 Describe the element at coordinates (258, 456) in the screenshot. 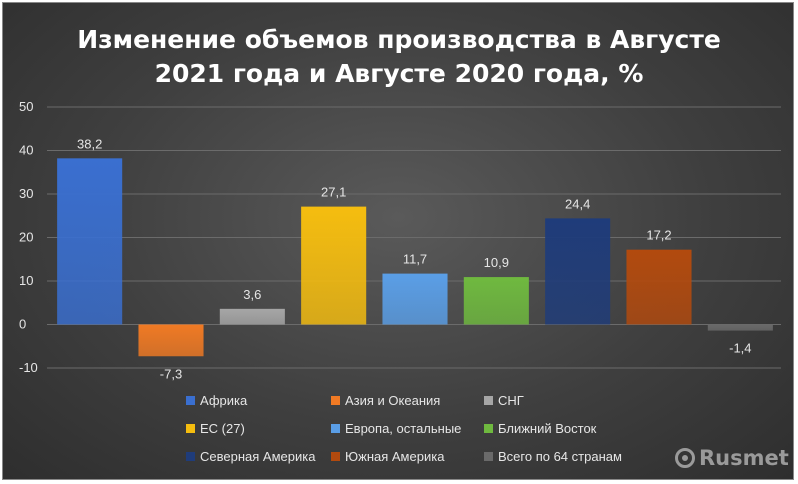

I see `legend-label: Северная Америка` at that location.